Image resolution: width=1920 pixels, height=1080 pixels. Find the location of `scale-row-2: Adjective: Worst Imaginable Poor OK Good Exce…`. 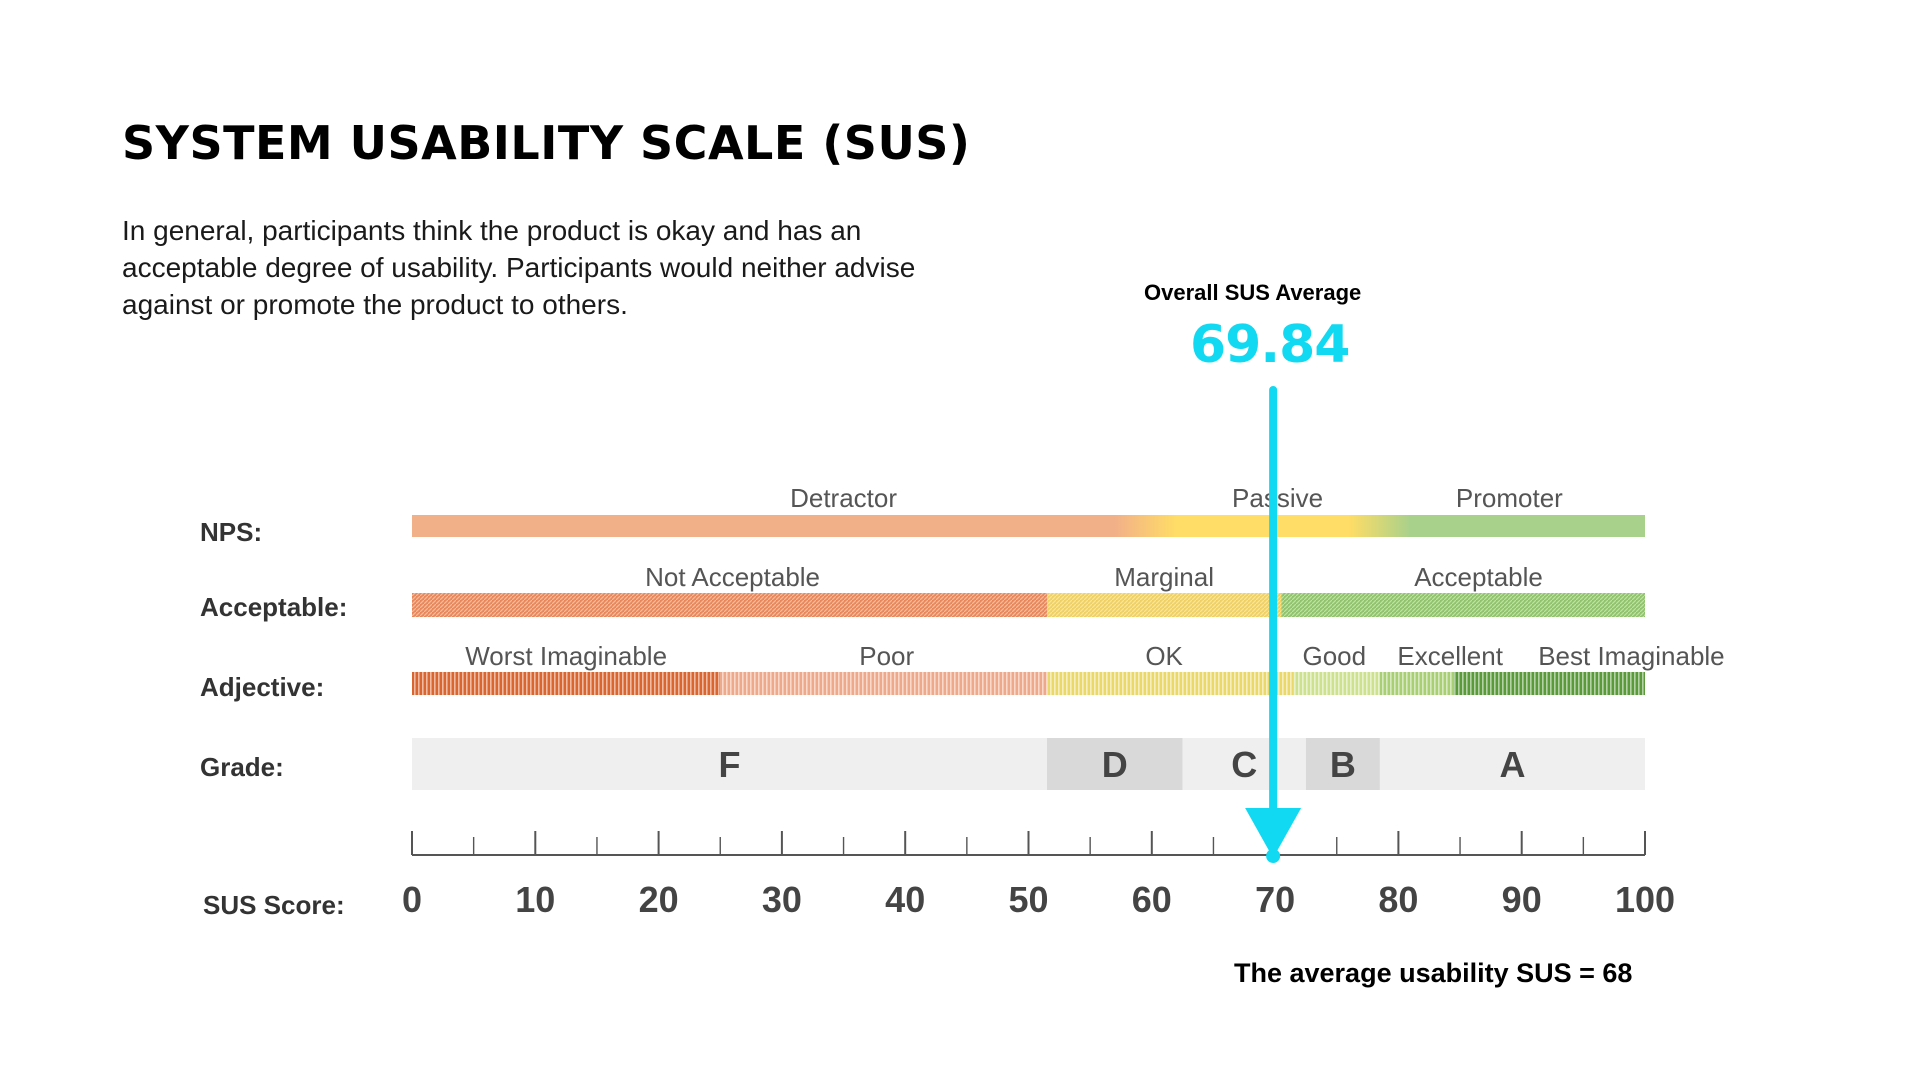

scale-row-2: Adjective: Worst Imaginable Poor OK Good Exce… is located at coordinates (962, 671).